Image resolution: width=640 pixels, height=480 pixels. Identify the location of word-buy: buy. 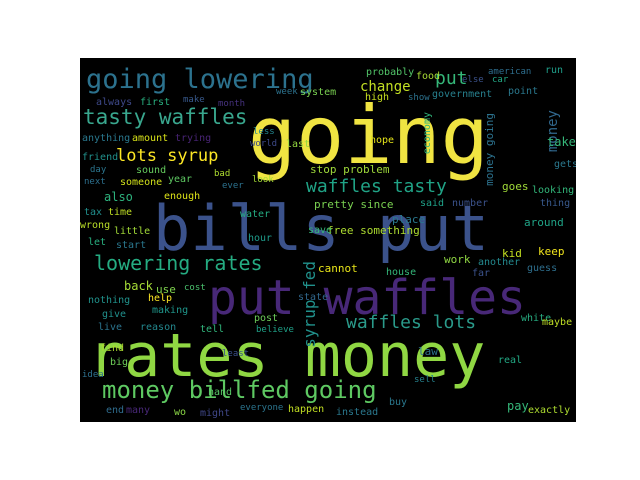
(398, 402).